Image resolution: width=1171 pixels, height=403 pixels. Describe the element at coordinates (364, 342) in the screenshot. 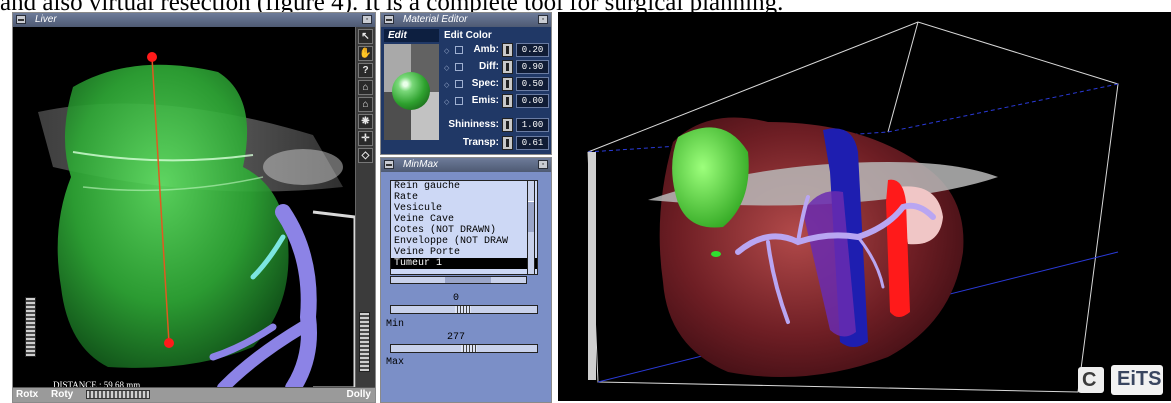

I see `right-thumbwheel` at that location.